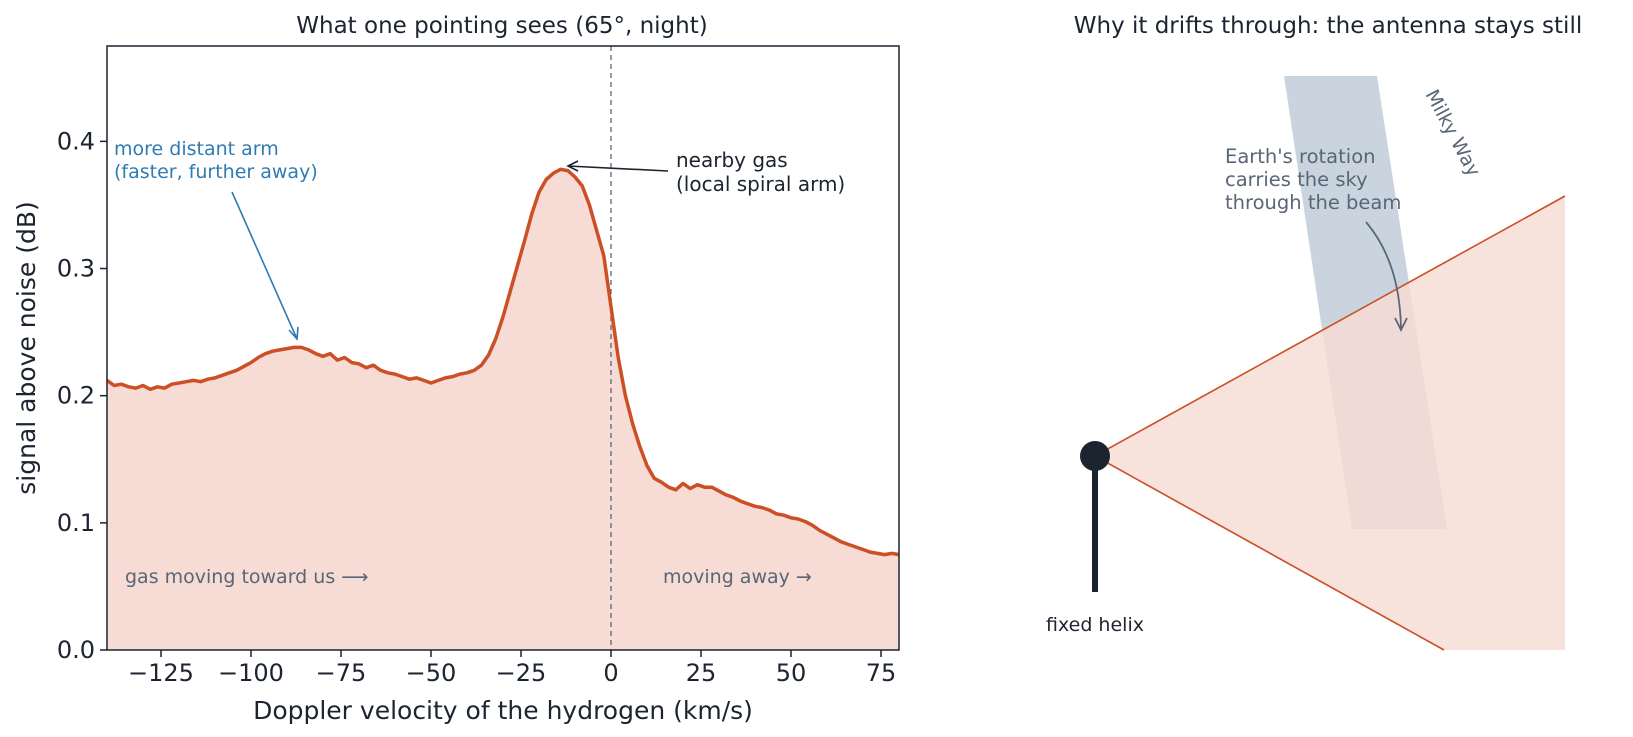 This screenshot has height=737, width=1633. Describe the element at coordinates (196, 149) in the screenshot. I see `annotation-distant-arm-line1: more distant arm` at that location.